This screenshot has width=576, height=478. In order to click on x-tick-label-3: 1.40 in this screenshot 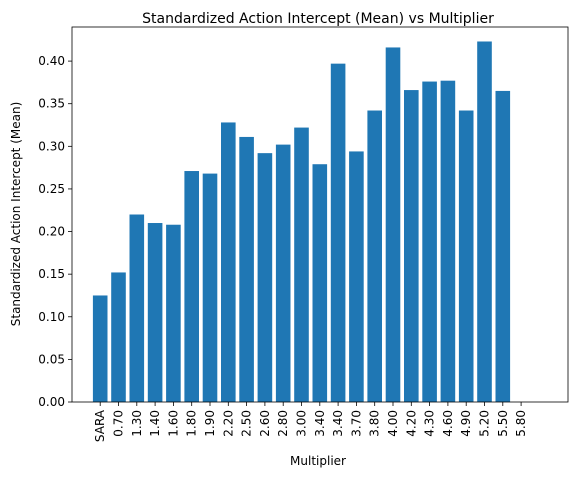, I will do `click(155, 423)`.